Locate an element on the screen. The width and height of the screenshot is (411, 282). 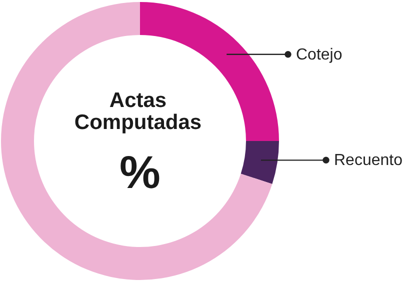
donut-slice is located at coordinates (259, 162).